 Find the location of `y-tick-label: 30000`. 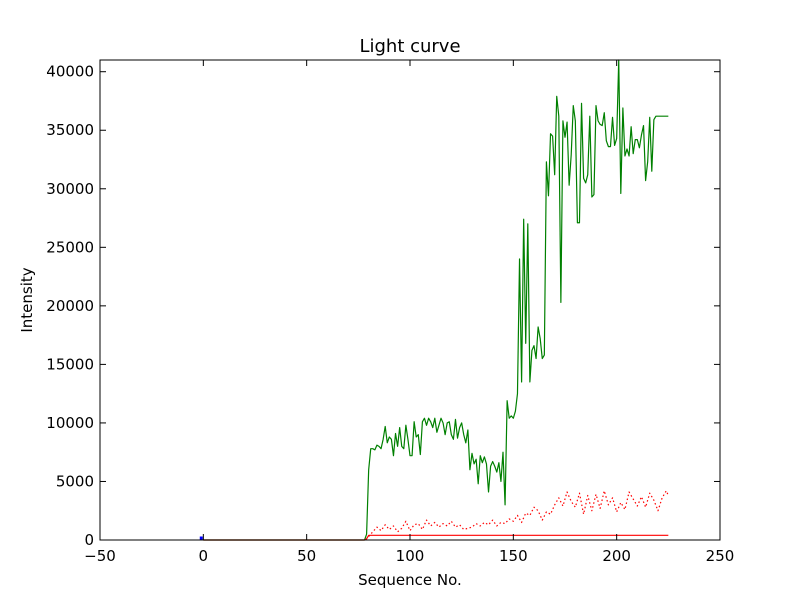

y-tick-label: 30000 is located at coordinates (70, 189).